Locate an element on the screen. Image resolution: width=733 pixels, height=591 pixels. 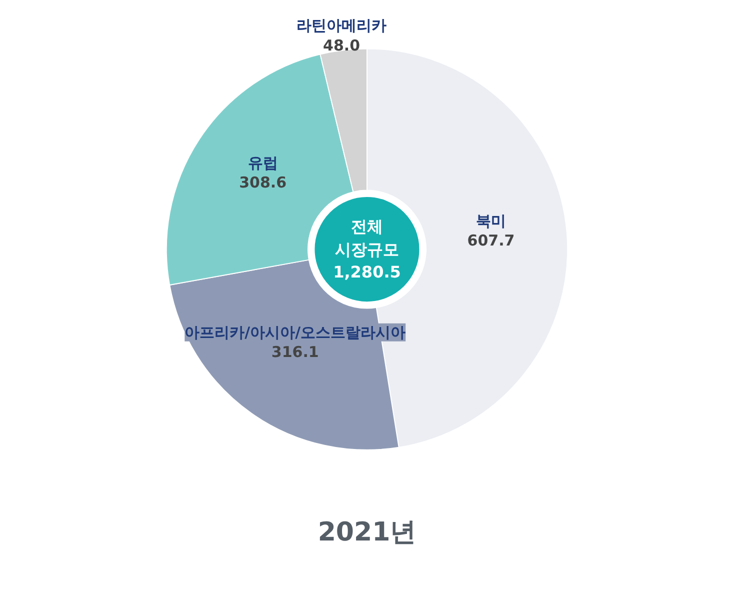
slice-label: 아프리카/아시아/오스트랄라시아 is located at coordinates (295, 332).